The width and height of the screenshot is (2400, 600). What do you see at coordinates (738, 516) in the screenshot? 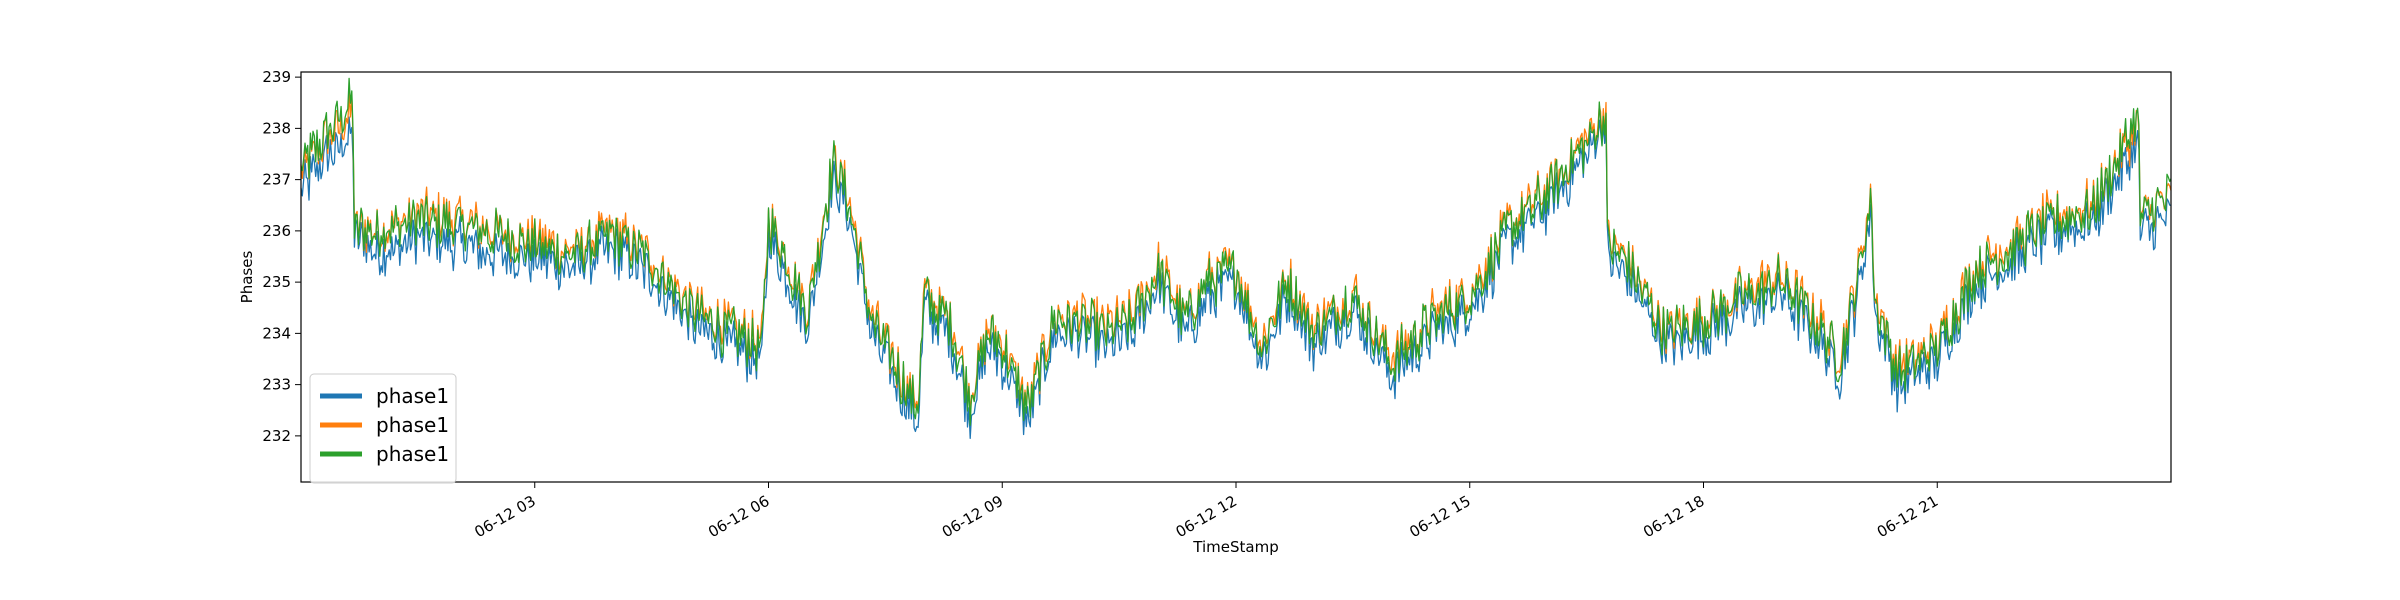
I see `x-tick-label: 06-12 06` at bounding box center [738, 516].